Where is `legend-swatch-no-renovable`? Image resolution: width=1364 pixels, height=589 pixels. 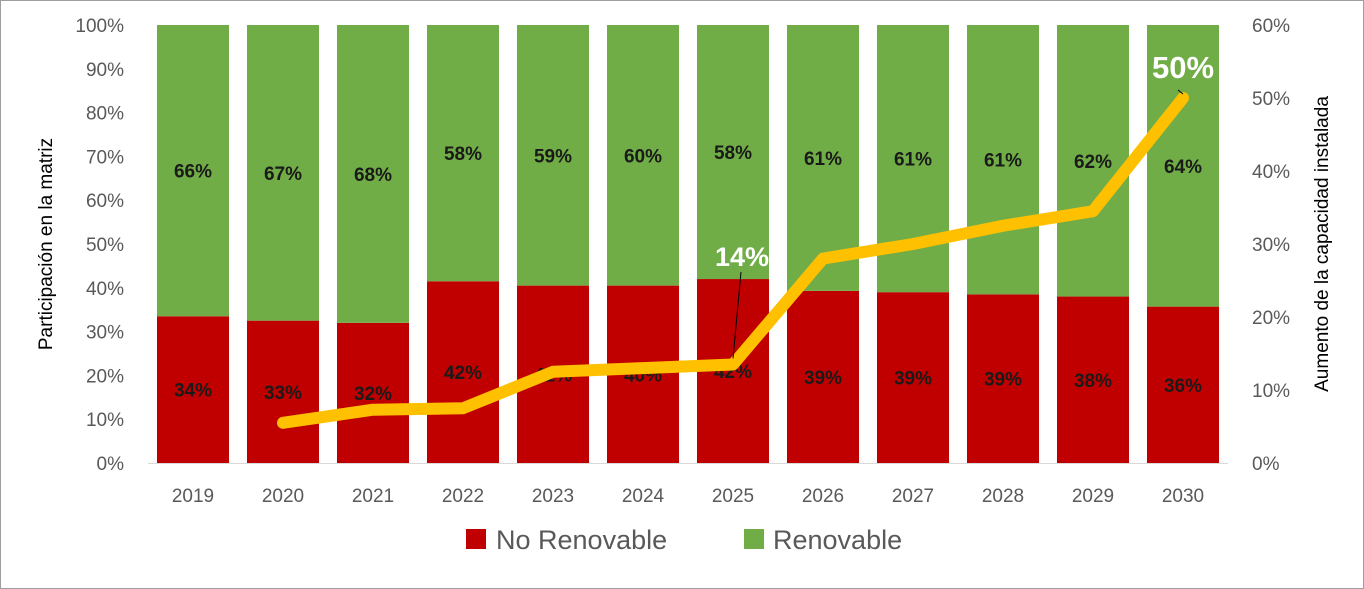 legend-swatch-no-renovable is located at coordinates (476, 539).